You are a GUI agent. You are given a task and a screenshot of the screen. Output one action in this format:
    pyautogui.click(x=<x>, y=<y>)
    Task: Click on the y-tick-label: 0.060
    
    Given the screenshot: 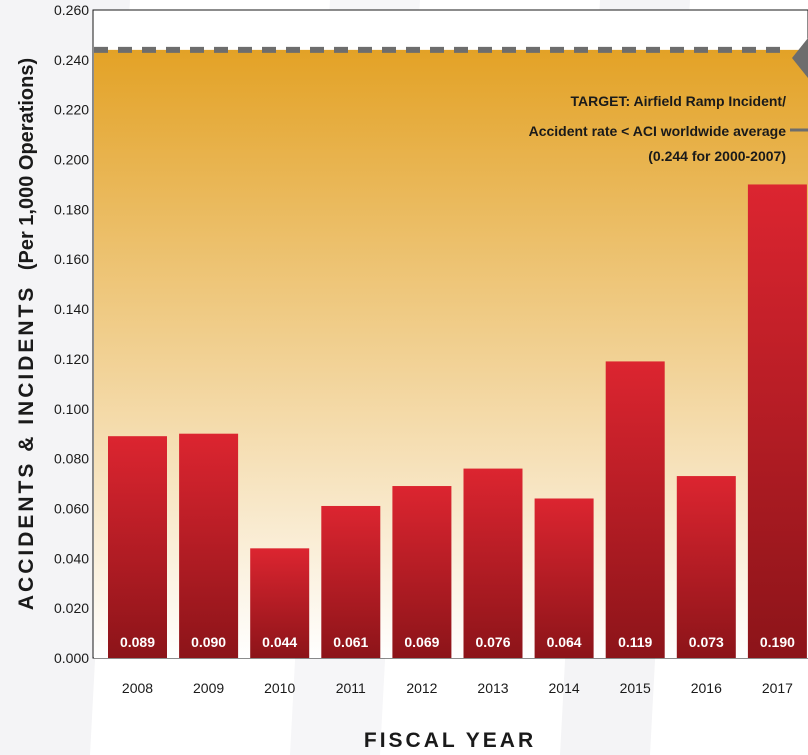 What is the action you would take?
    pyautogui.click(x=71, y=508)
    